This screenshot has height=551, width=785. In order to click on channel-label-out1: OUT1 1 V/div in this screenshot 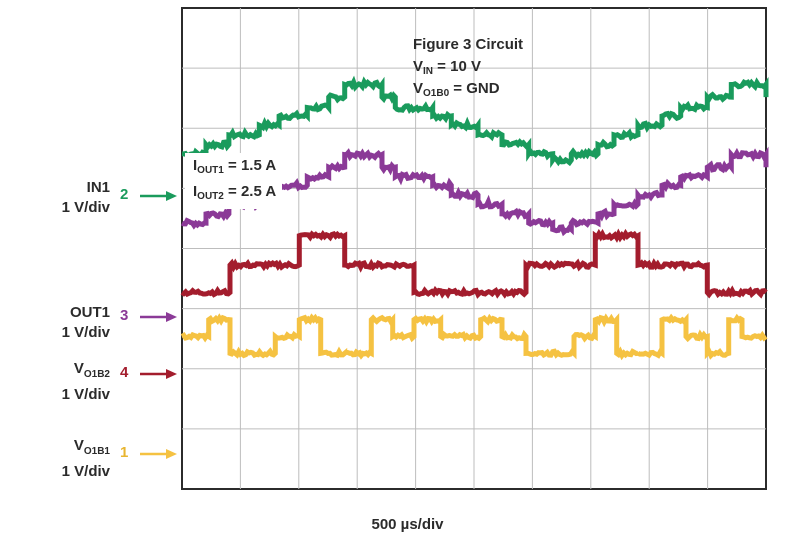, I will do `click(85, 322)`.